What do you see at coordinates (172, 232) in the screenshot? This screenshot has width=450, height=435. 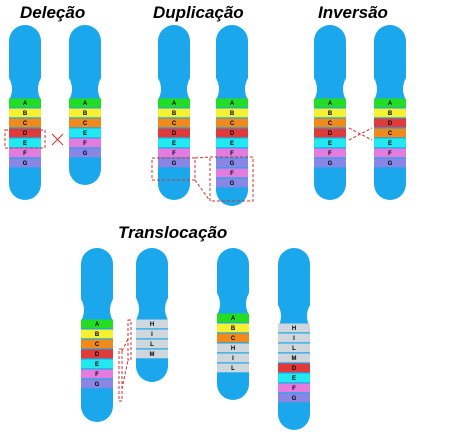 I see `title-translocacao: Translocação` at bounding box center [172, 232].